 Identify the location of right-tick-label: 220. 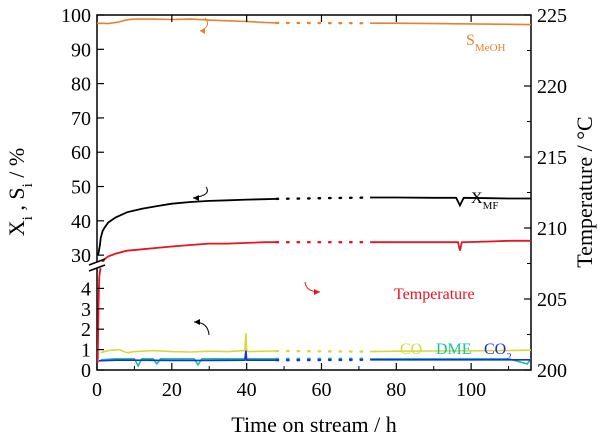
(552, 87).